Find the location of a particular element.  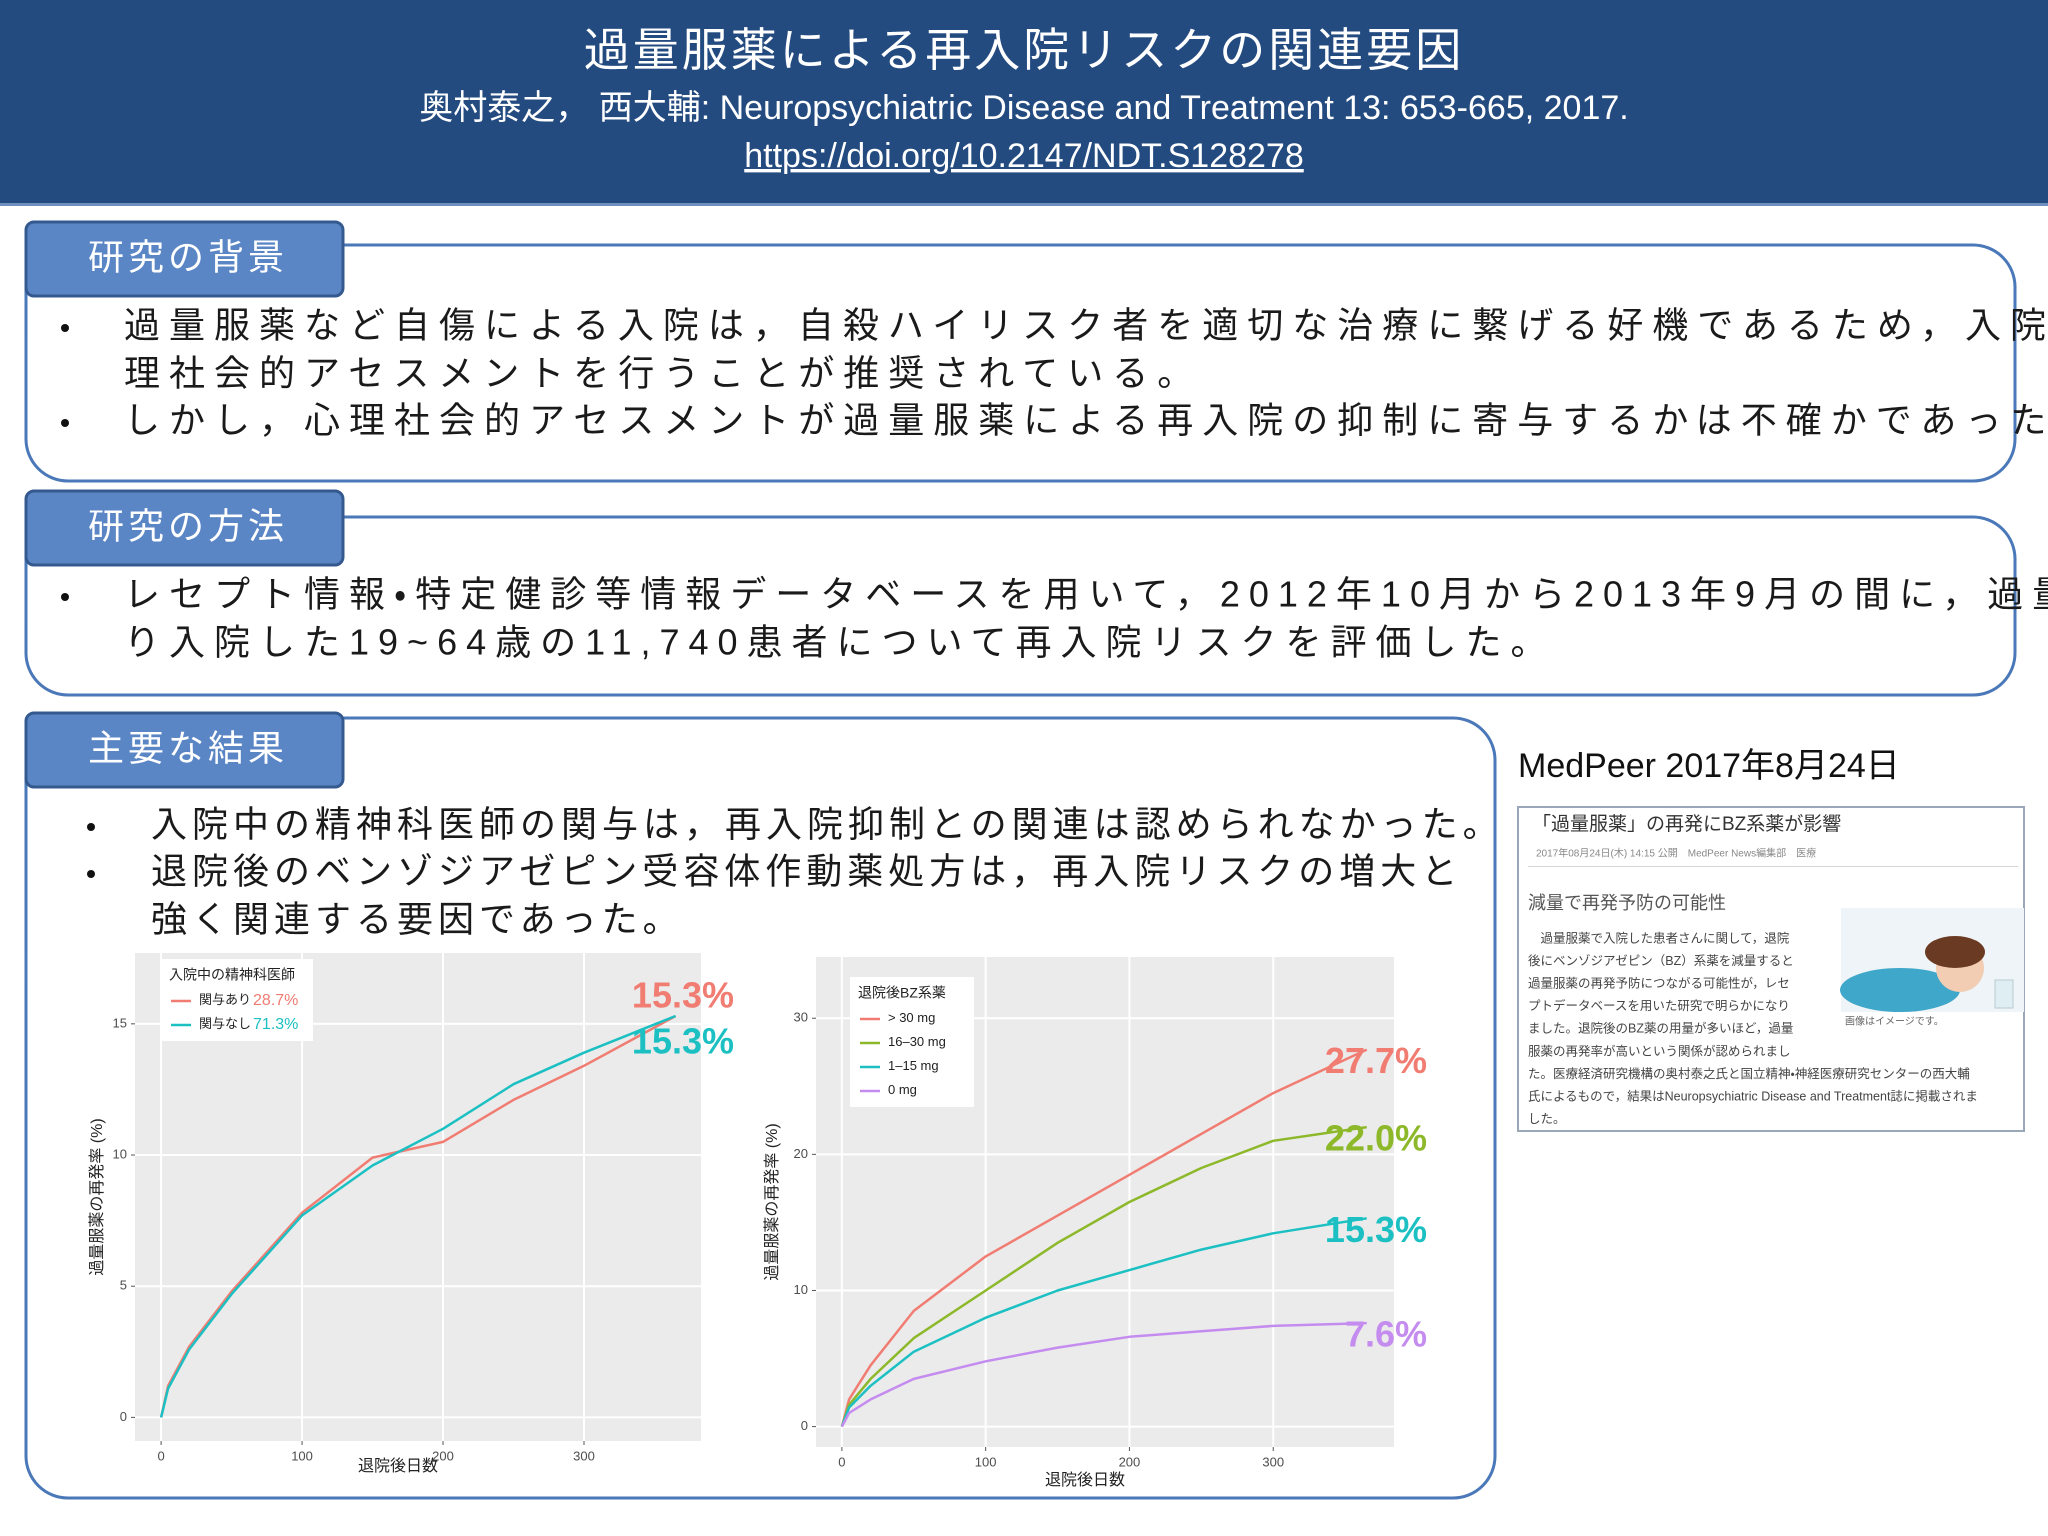

section-heading: 研究の方法 is located at coordinates (188, 526).